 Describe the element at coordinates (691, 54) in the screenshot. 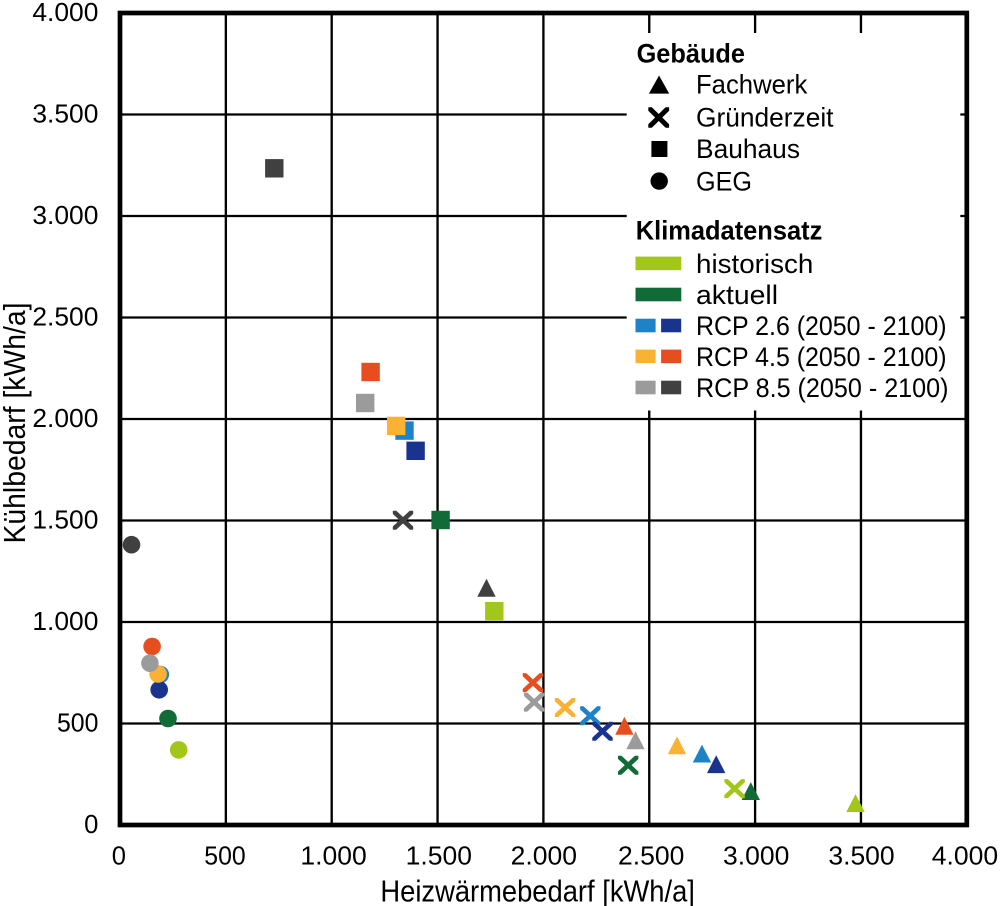

I see `svg-text: Gebäude` at that location.